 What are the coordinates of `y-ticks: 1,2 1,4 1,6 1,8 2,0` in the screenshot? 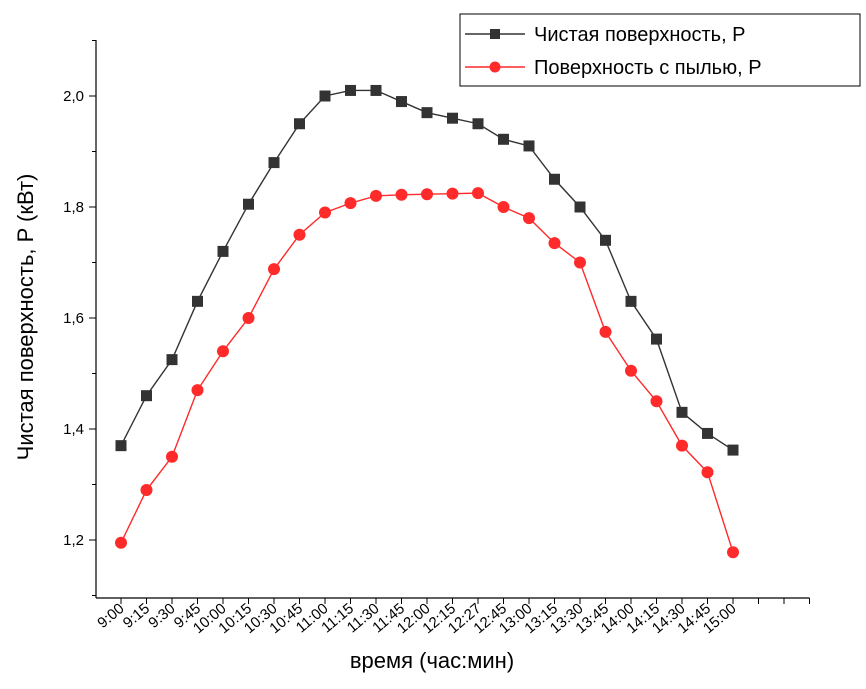 It's located at (79, 318).